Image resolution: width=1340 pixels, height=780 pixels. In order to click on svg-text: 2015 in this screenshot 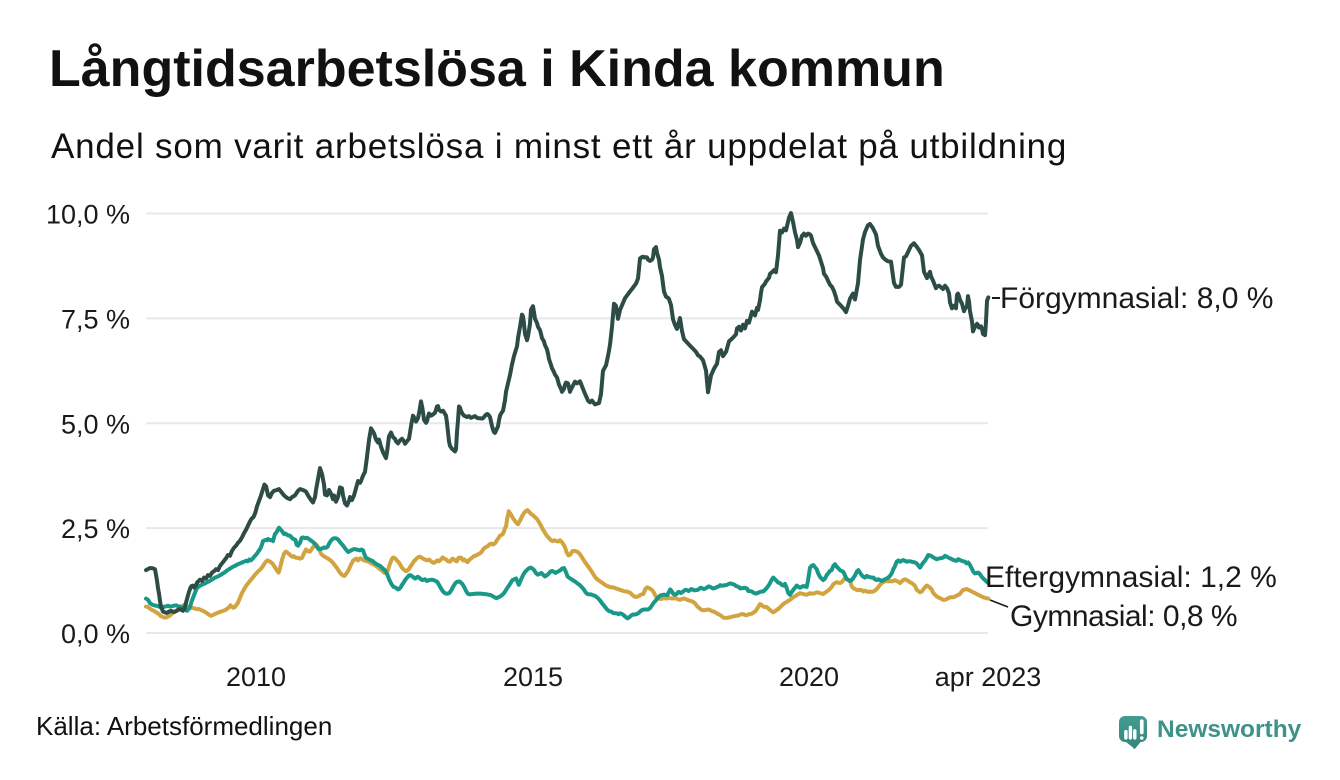, I will do `click(533, 677)`.